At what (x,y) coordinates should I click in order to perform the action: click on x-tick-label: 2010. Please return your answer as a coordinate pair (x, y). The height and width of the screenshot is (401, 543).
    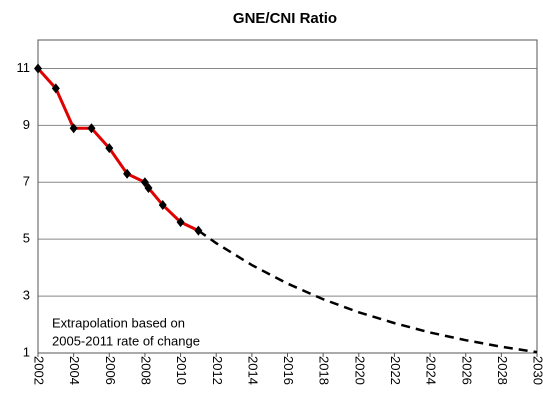
    Looking at the image, I should click on (181, 370).